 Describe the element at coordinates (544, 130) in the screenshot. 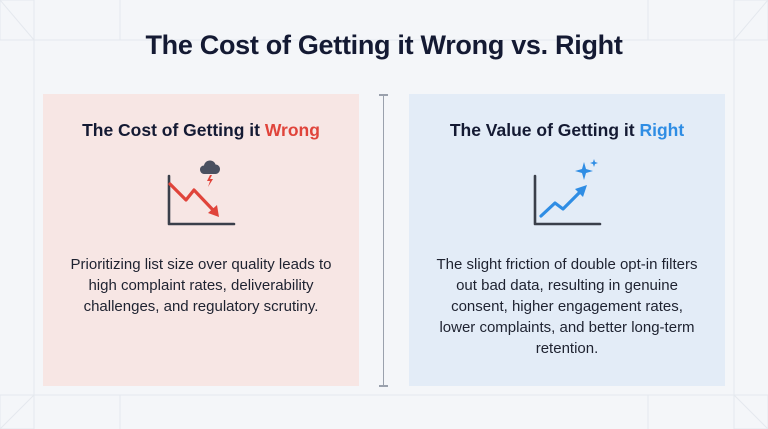

I see `heading-prefix: The Value of Getting it` at that location.